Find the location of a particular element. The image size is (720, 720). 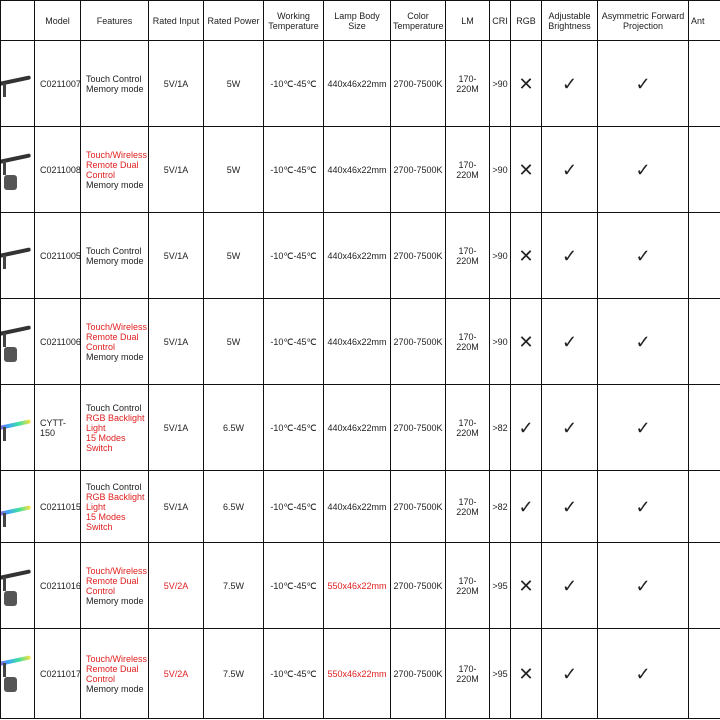

column-header: Features is located at coordinates (114, 20).